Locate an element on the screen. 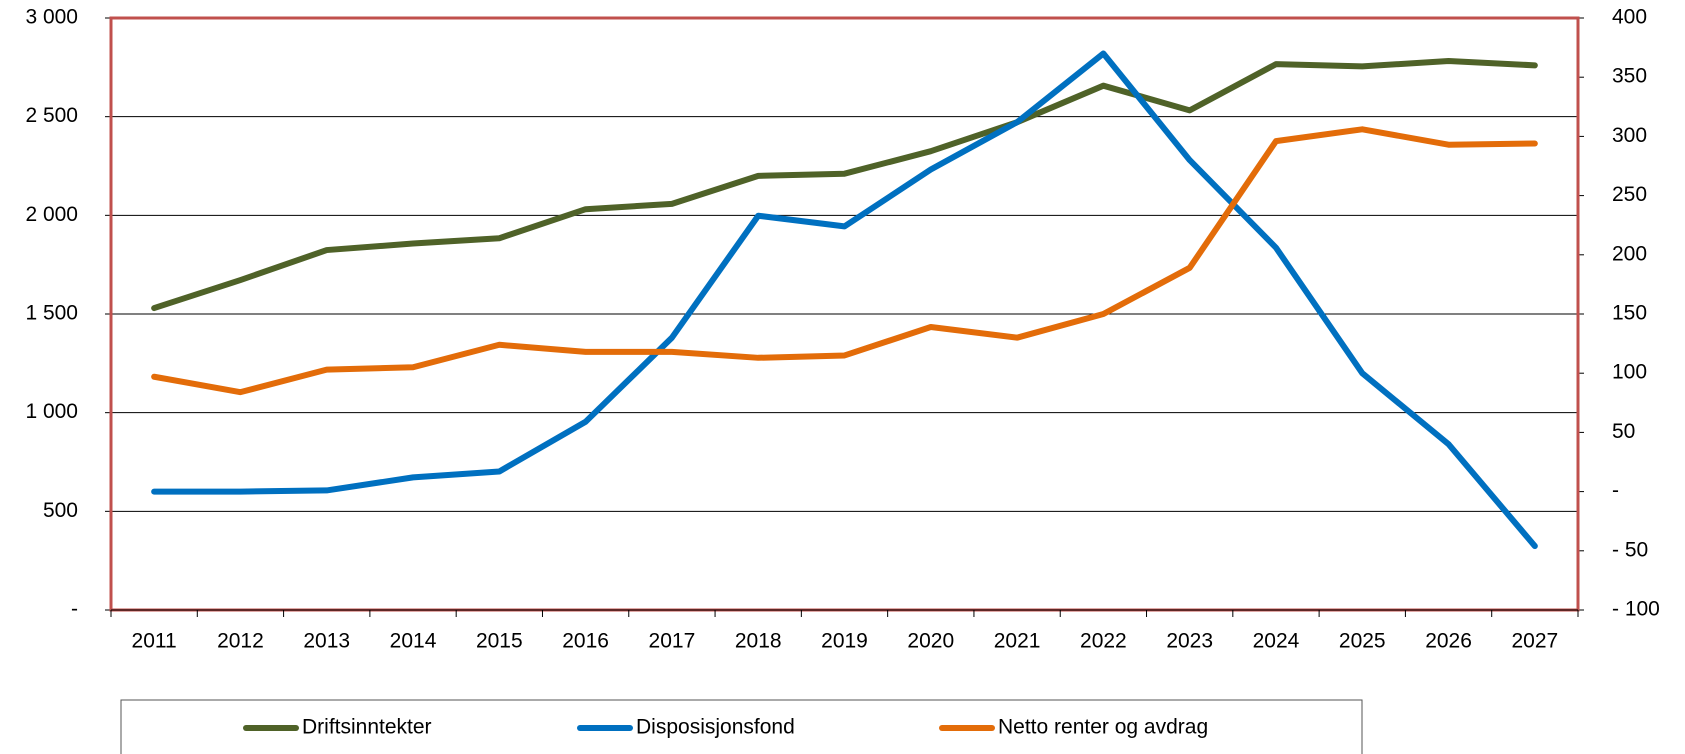  y-tick-label: 1 000 is located at coordinates (51, 411).